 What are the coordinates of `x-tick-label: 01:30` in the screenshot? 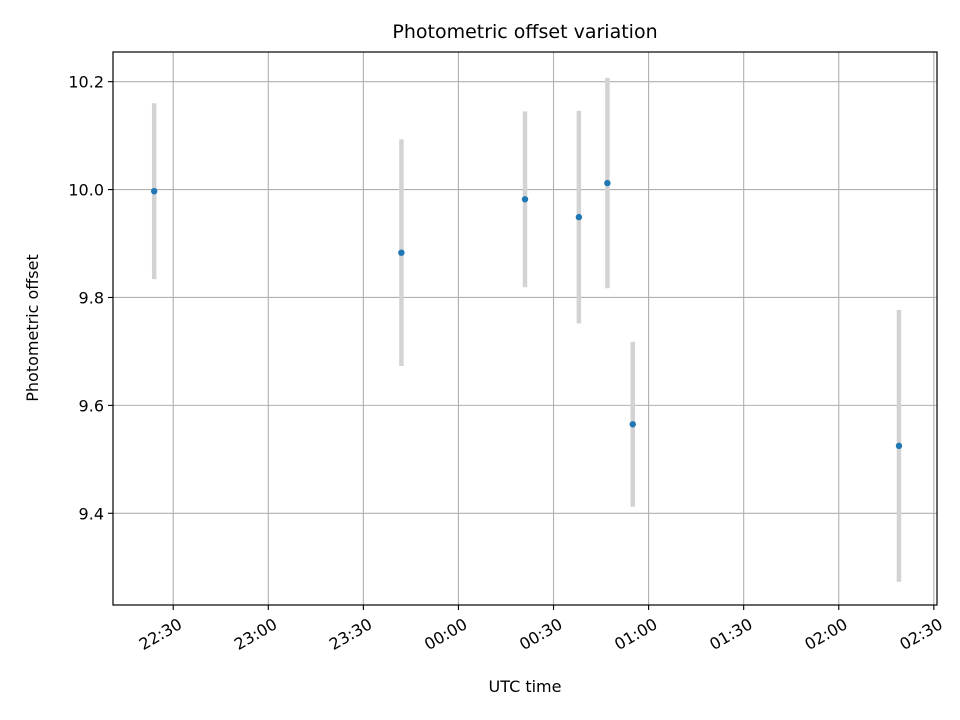 It's located at (730, 634).